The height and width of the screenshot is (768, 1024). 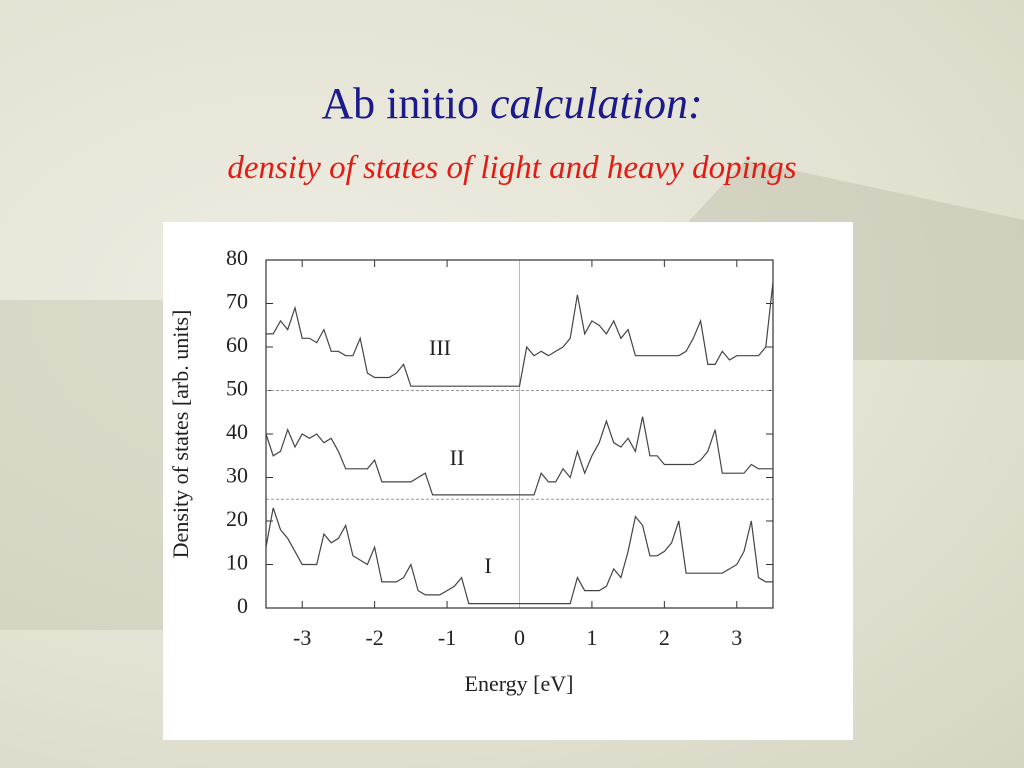 I want to click on x-axis-label: Energy [eV], so click(x=519, y=683).